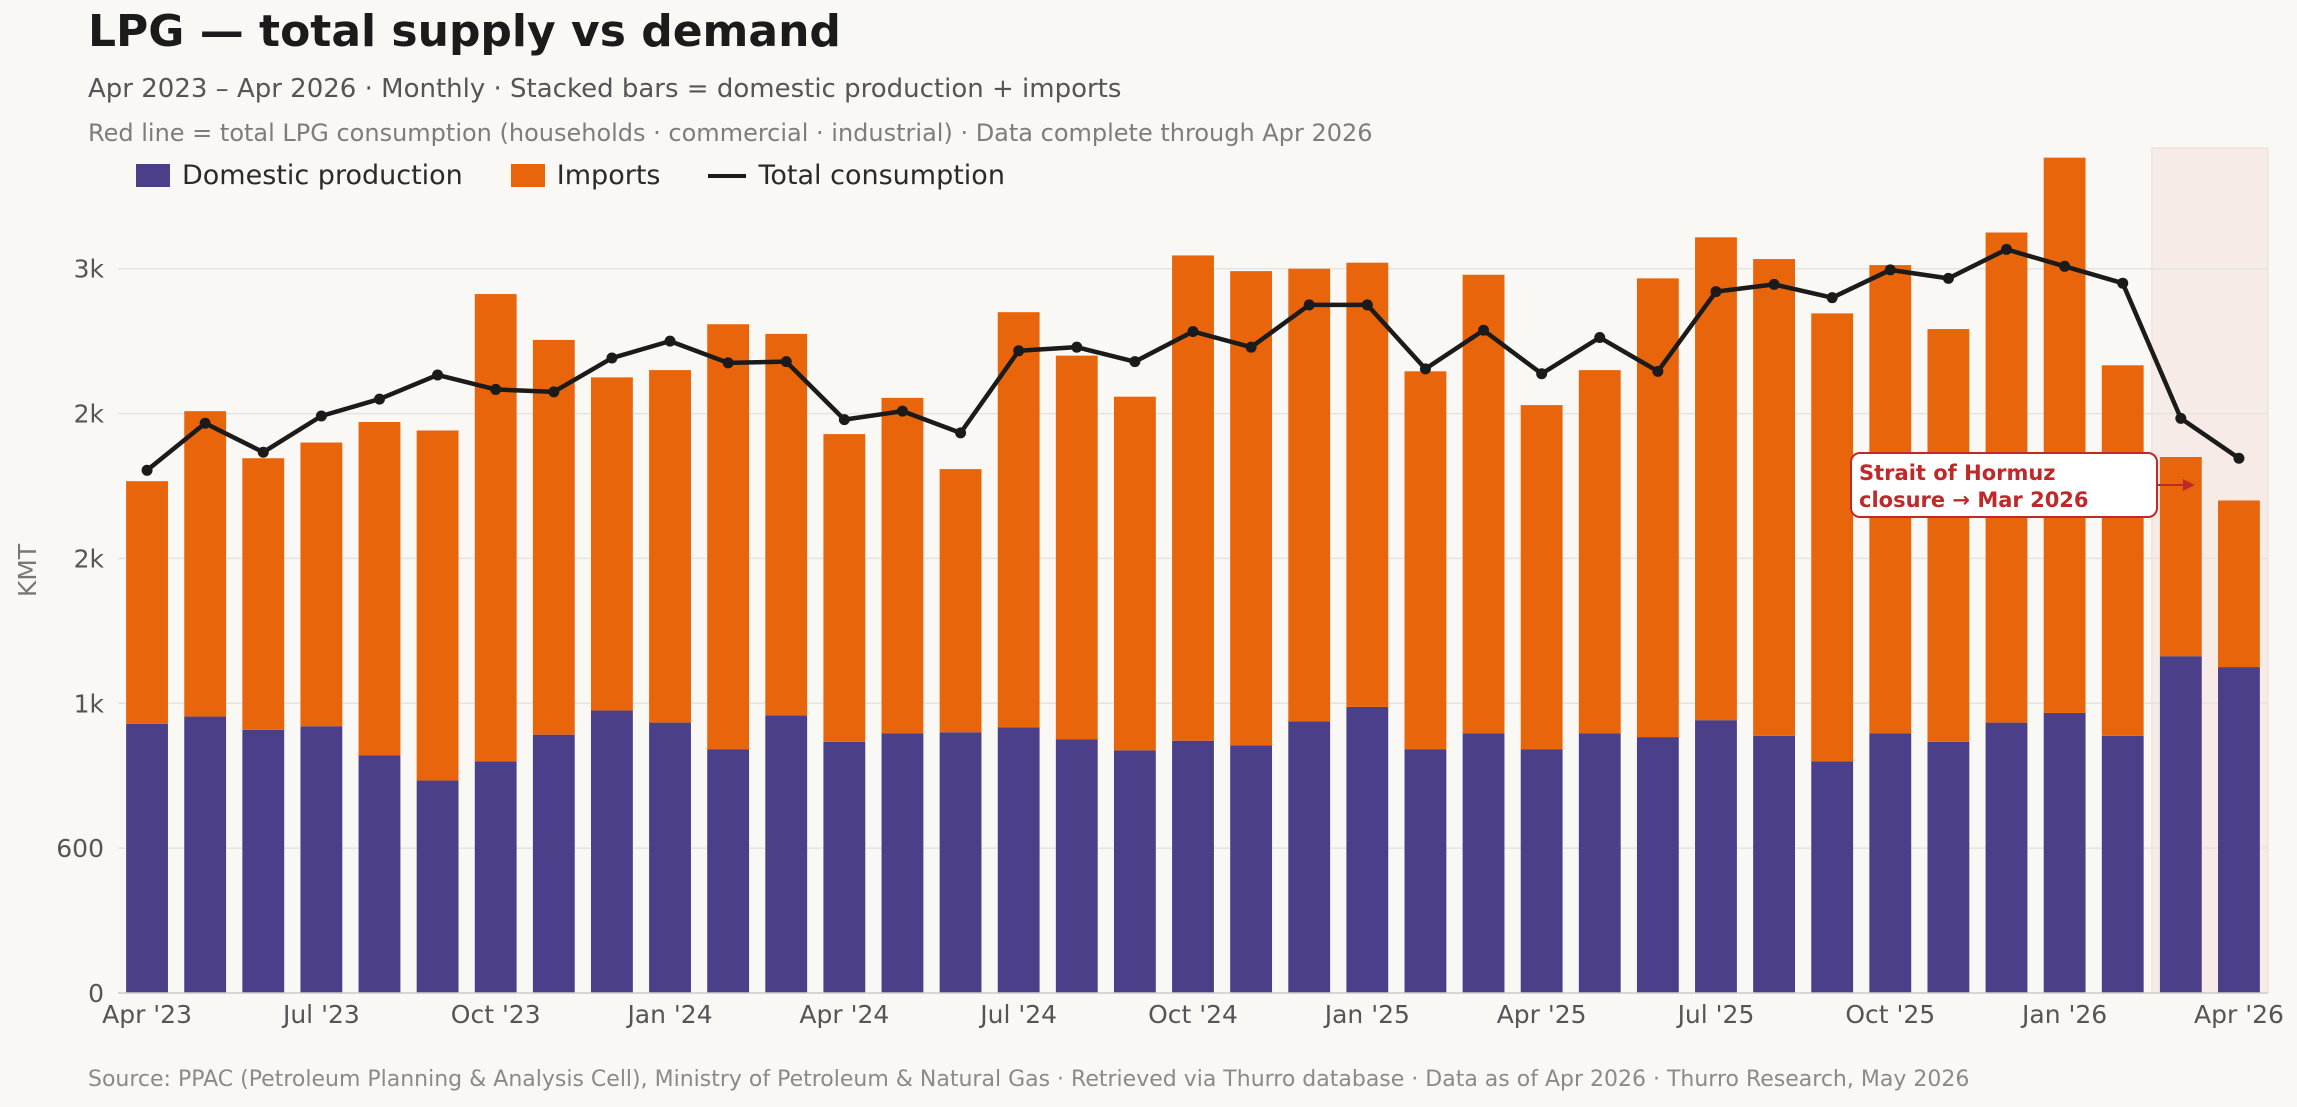  Describe the element at coordinates (80, 848) in the screenshot. I see `y-tick-label: 600` at that location.